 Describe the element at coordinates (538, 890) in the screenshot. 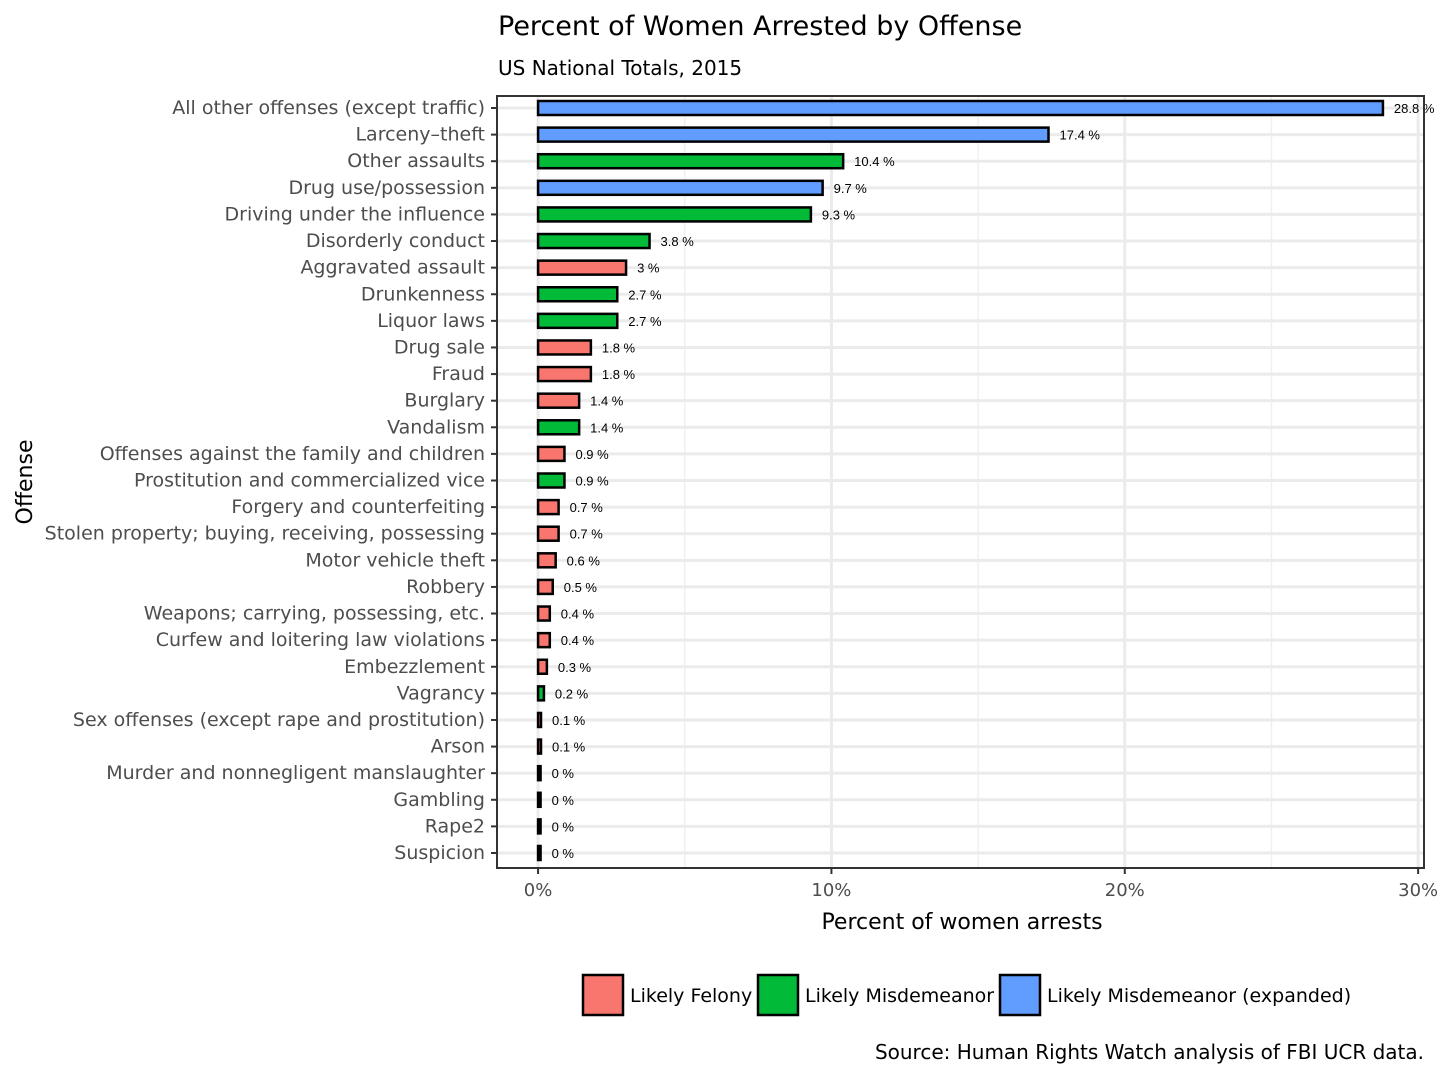

I see `x-tick-label: 0%` at that location.